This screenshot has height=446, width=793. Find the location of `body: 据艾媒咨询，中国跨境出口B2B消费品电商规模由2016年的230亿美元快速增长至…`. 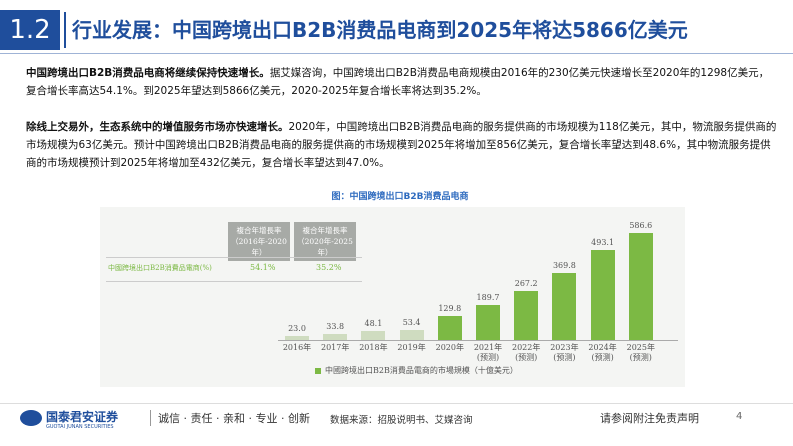

body: 据艾媒咨询，中国跨境出口B2B消费品电商规模由2016年的230亿美元快速增长至… is located at coordinates (398, 82).